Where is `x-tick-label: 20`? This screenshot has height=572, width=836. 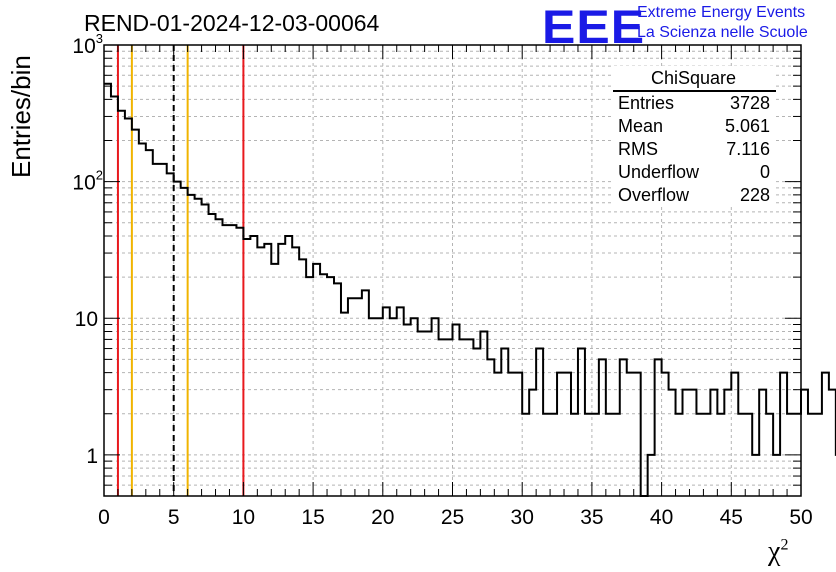
x-tick-label: 20 is located at coordinates (382, 517).